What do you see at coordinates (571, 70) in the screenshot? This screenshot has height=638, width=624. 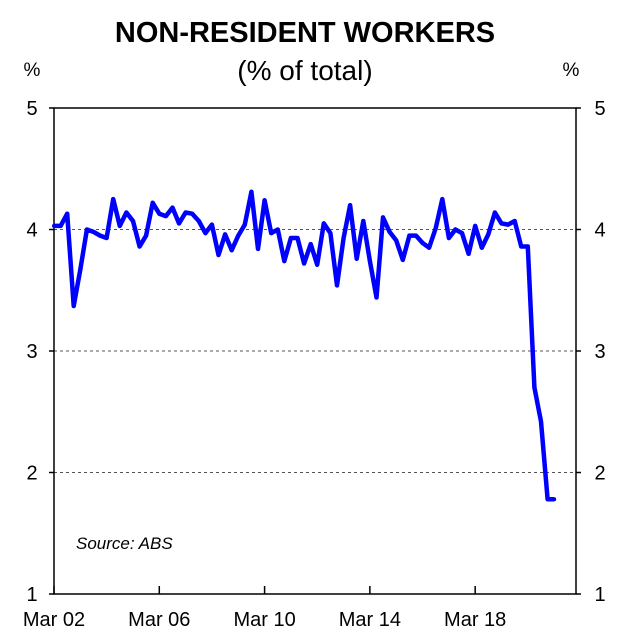 I see `y-unit-right: %` at bounding box center [571, 70].